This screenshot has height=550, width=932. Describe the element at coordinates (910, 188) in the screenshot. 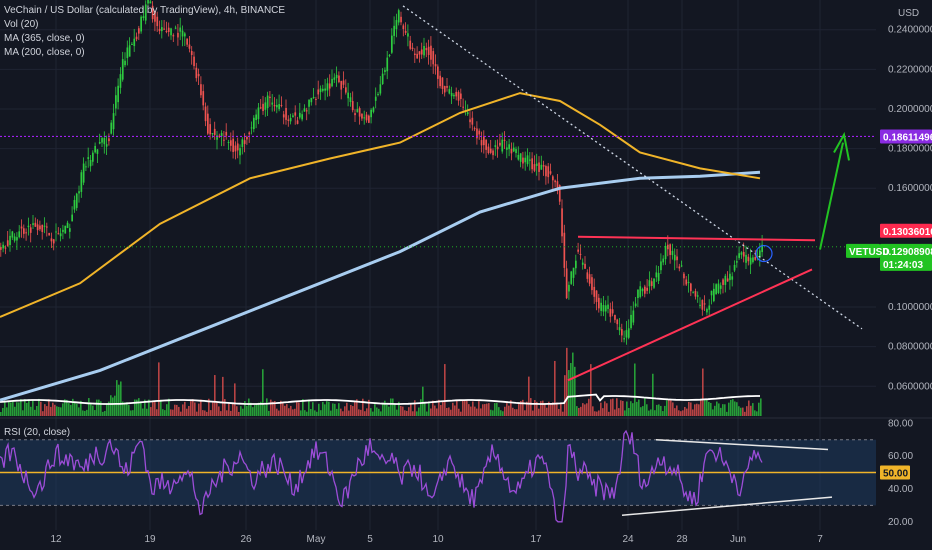

I see `price-tick-label: 0.16000000` at that location.